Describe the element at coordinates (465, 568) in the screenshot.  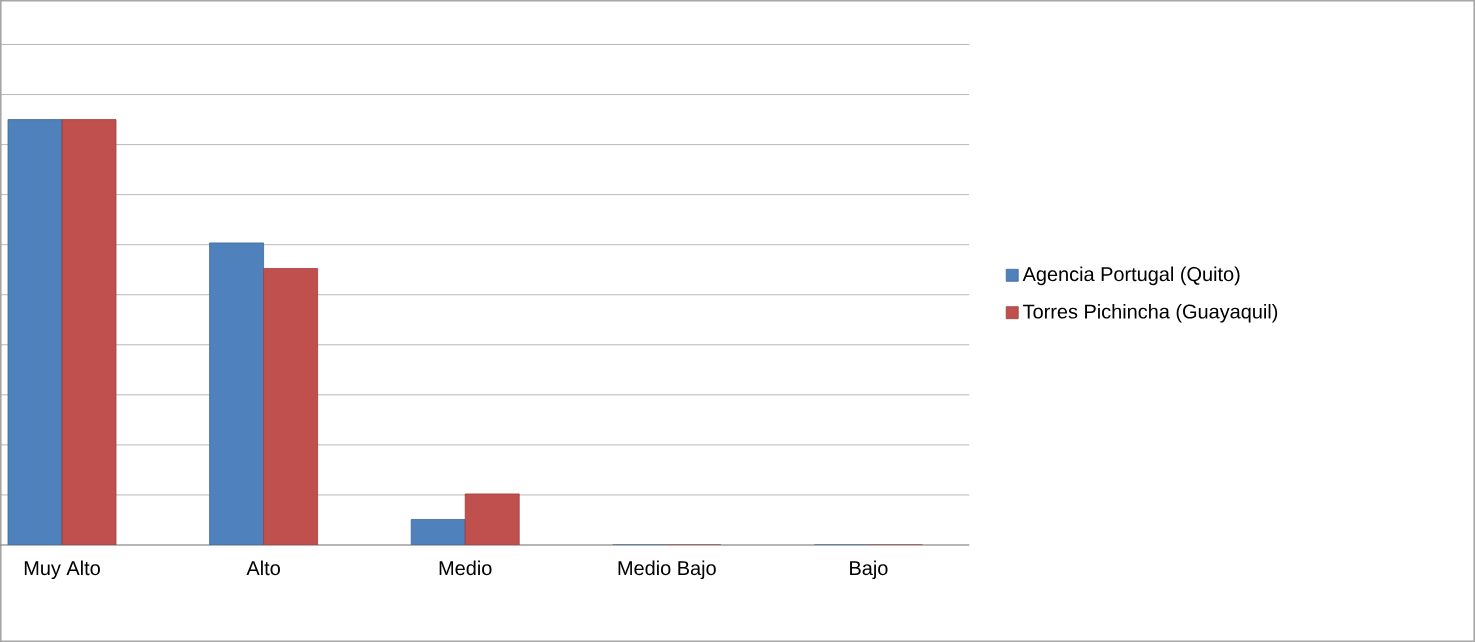
I see `x-tick-label: Medio` at that location.